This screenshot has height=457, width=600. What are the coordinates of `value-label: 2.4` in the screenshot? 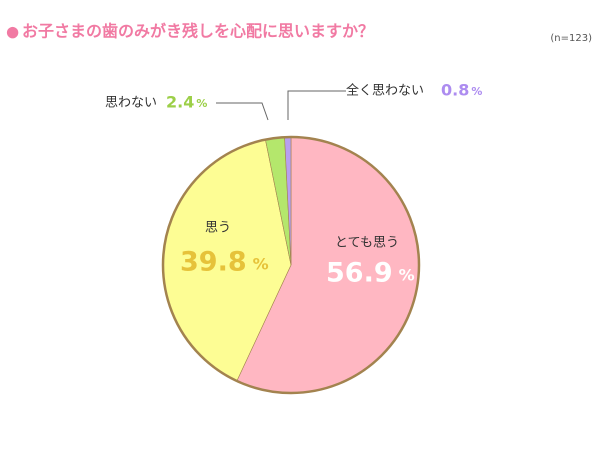 It's located at (180, 102).